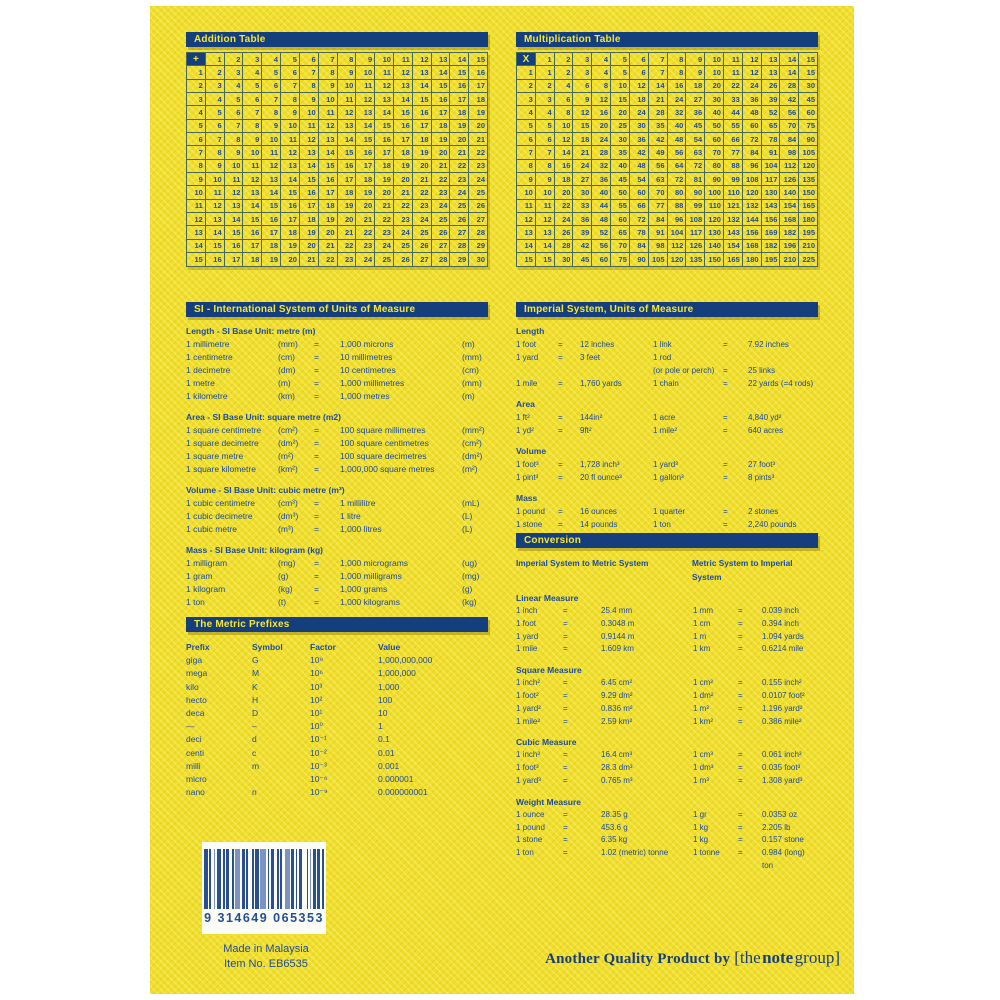  I want to click on si-cell: 1,000 litres, so click(361, 529).